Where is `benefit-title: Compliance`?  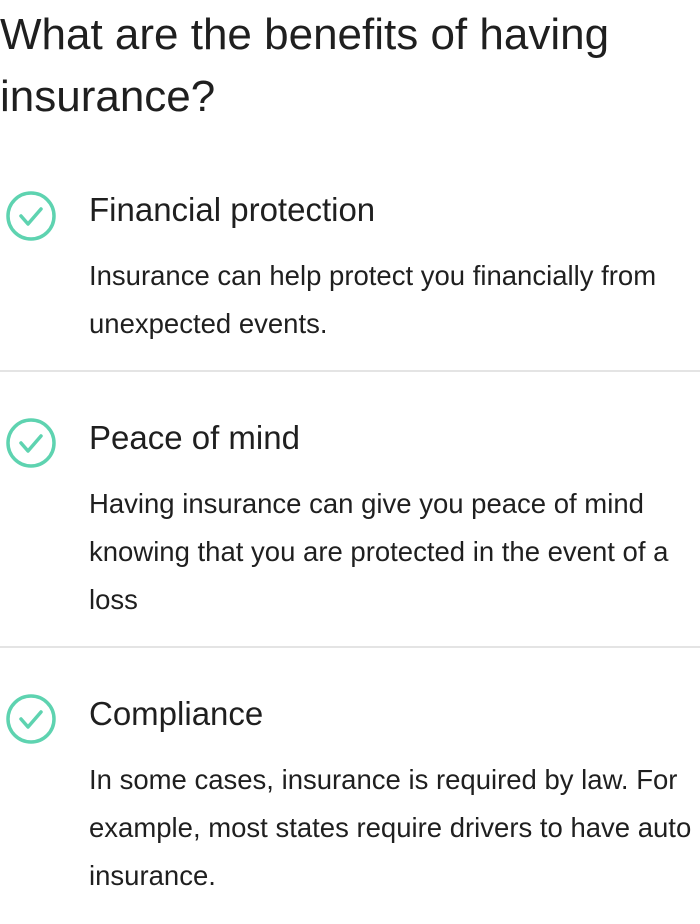
benefit-title: Compliance is located at coordinates (176, 713).